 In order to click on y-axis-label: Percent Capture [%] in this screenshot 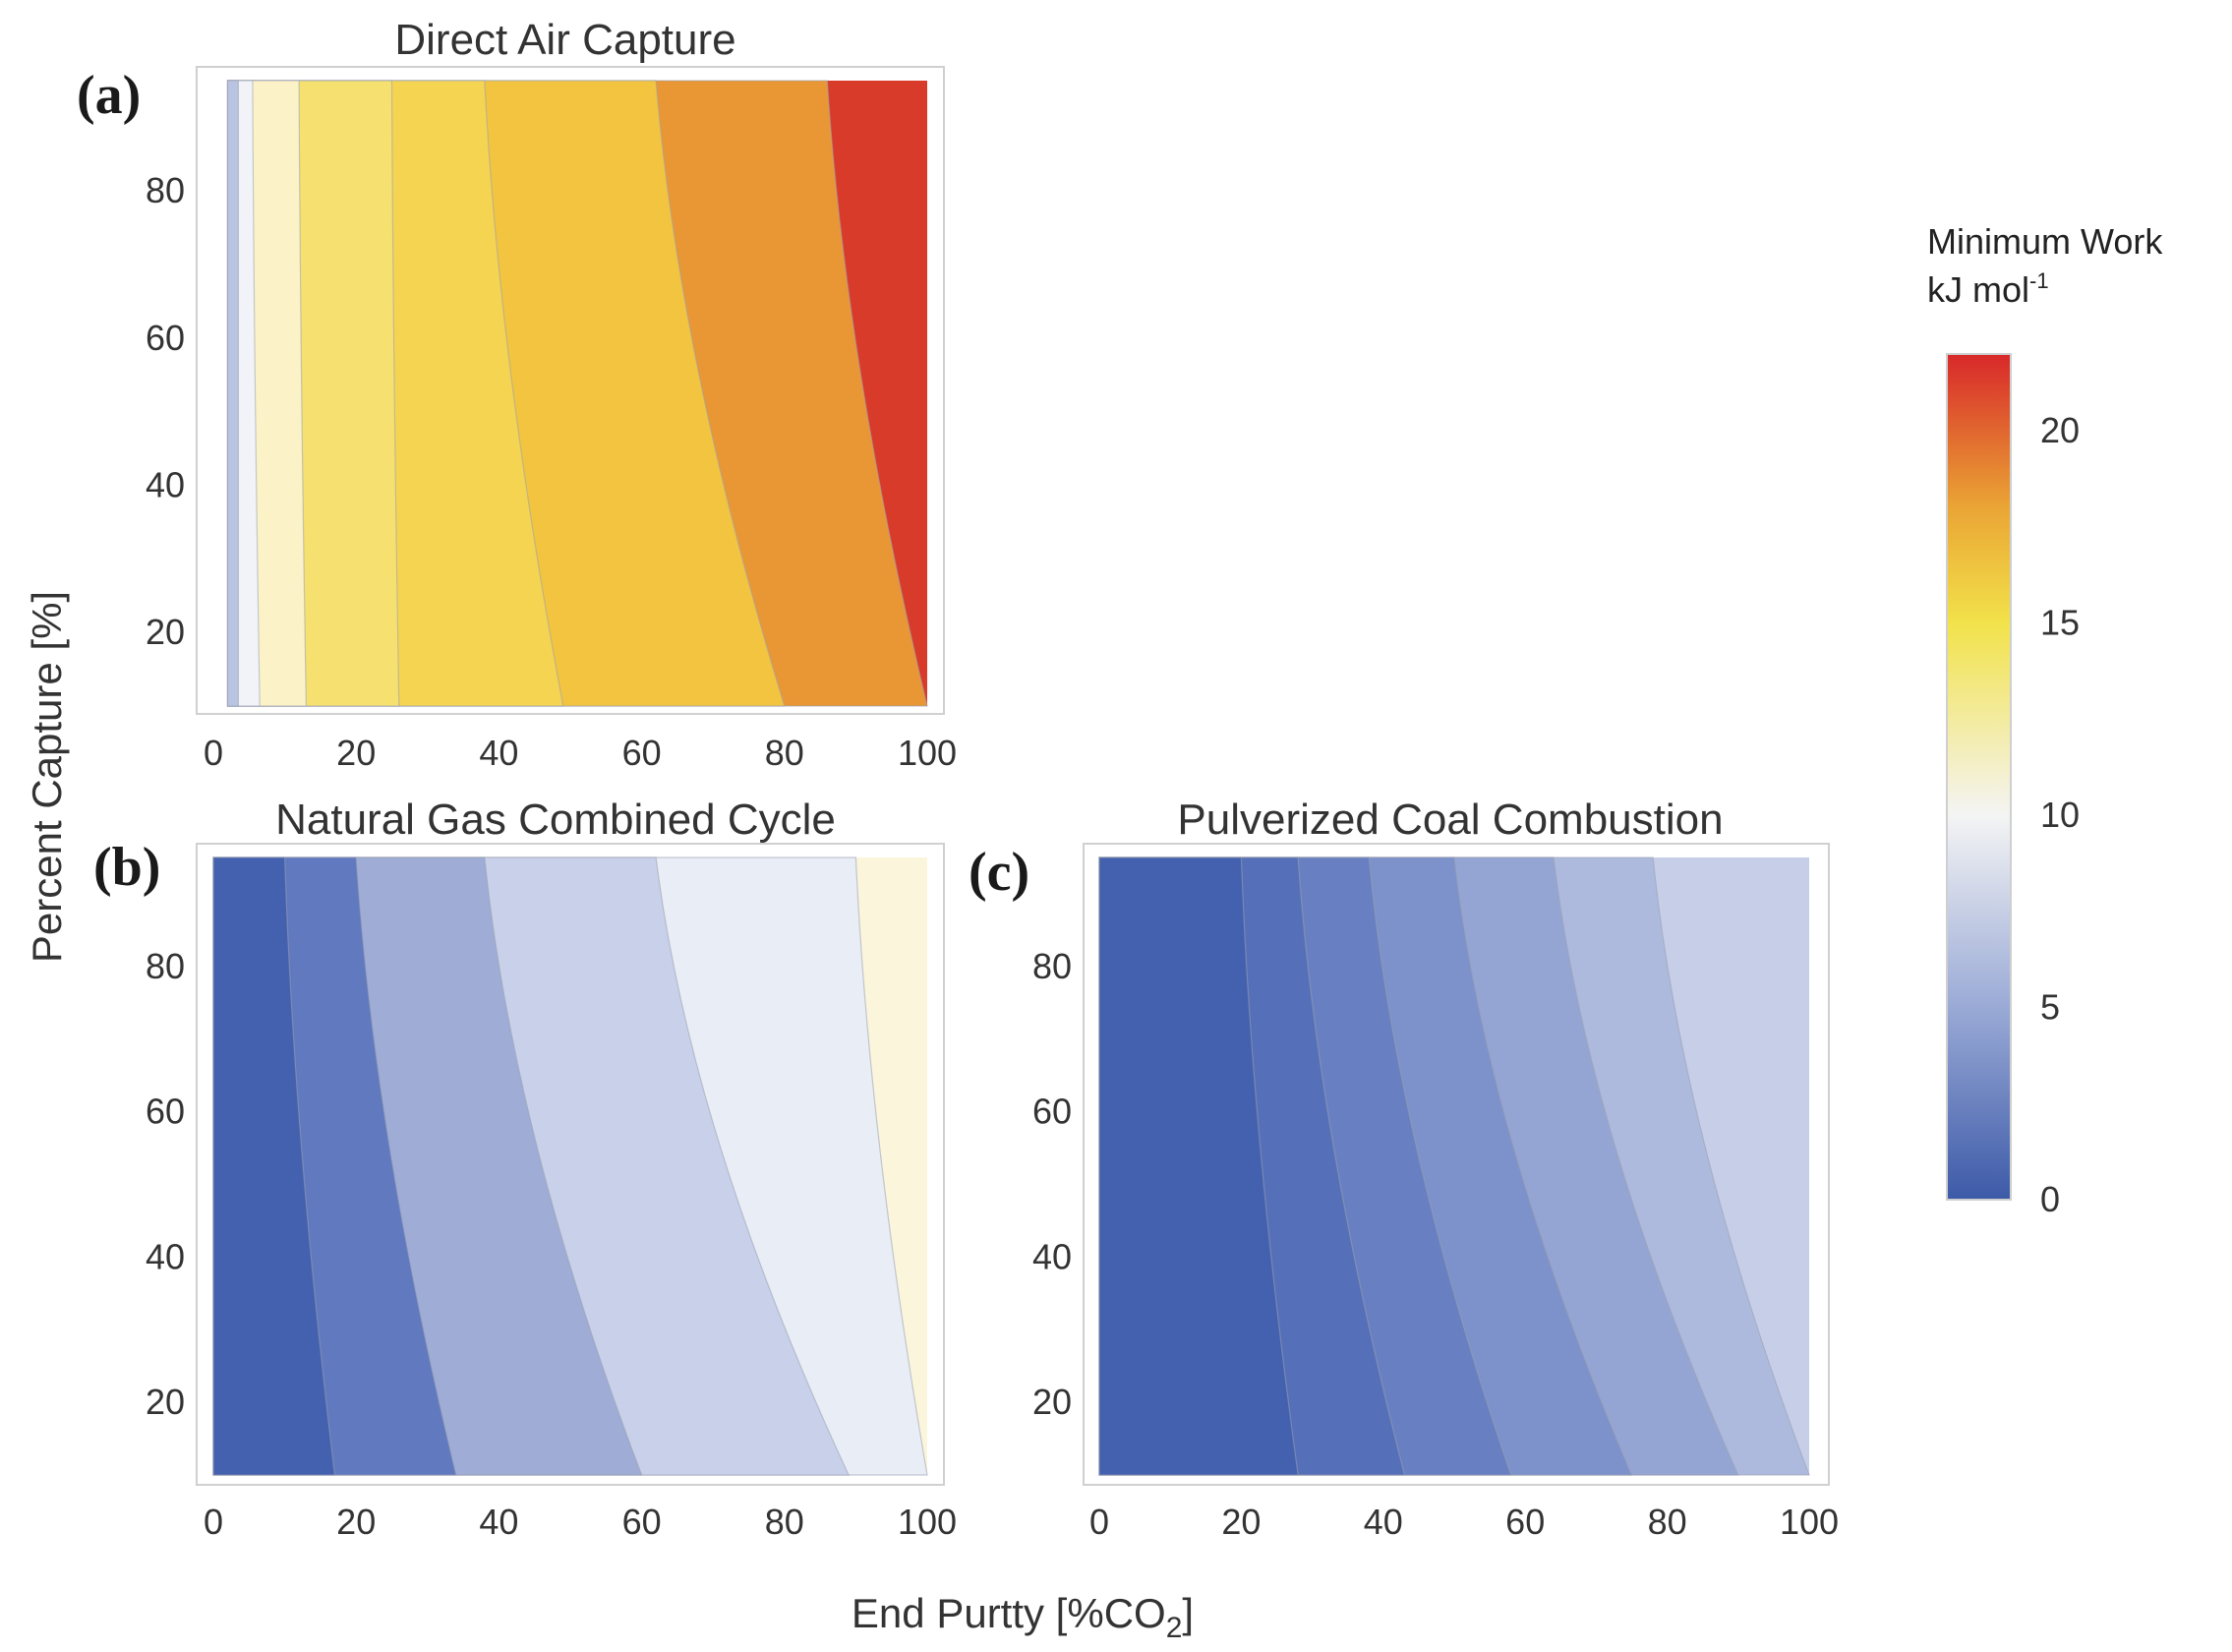, I will do `click(47, 777)`.